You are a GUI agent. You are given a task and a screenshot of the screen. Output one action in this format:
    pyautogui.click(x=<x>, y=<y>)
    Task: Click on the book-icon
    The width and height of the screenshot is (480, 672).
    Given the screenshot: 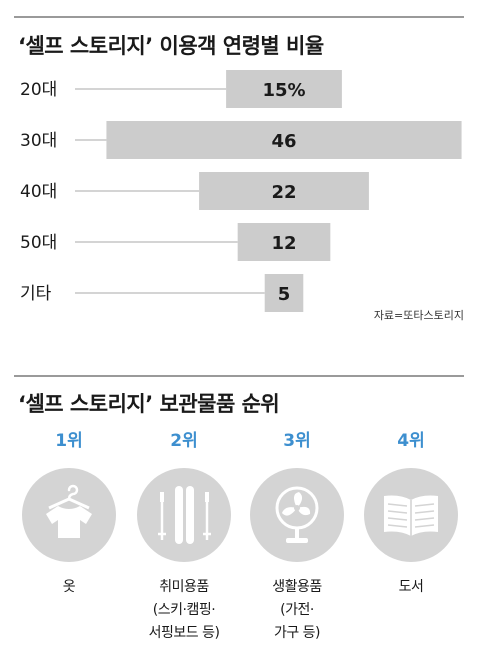 What is the action you would take?
    pyautogui.click(x=411, y=515)
    